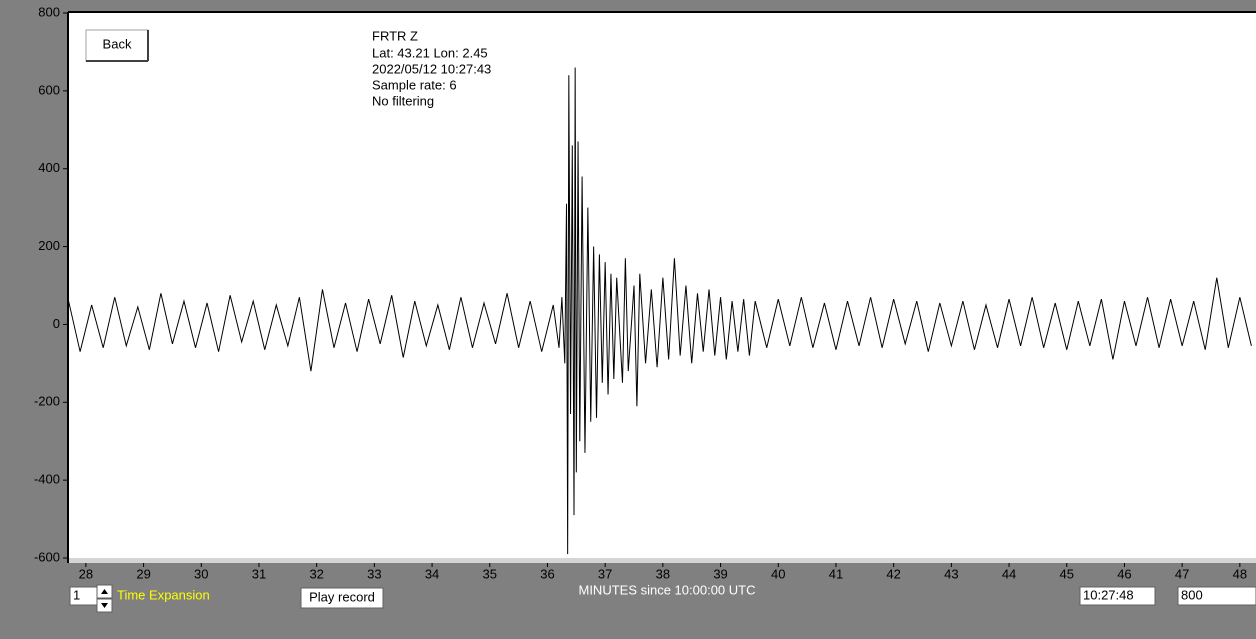  Describe the element at coordinates (1124, 573) in the screenshot. I see `x-tick-label: 46` at that location.